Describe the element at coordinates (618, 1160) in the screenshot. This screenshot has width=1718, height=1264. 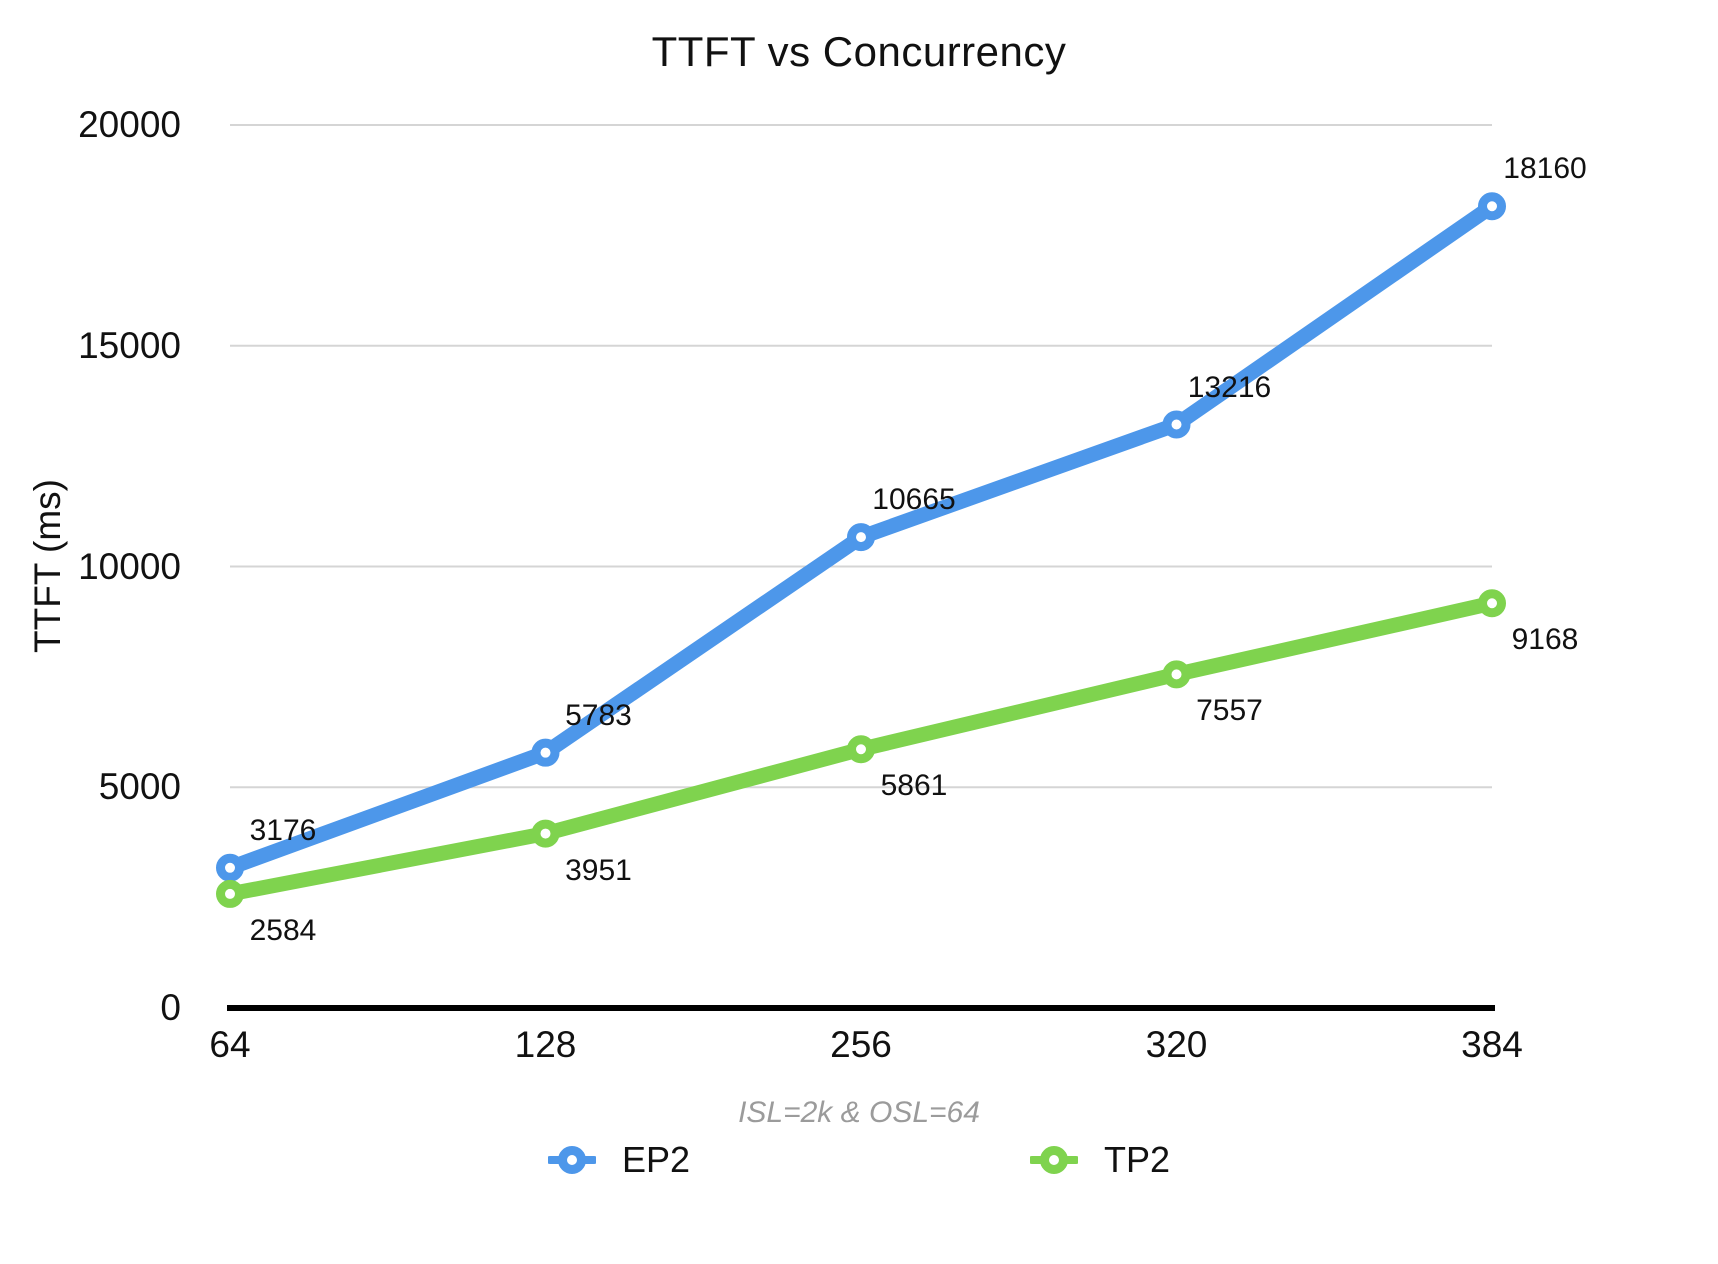
I see `legend-item-ep2: EP2` at that location.